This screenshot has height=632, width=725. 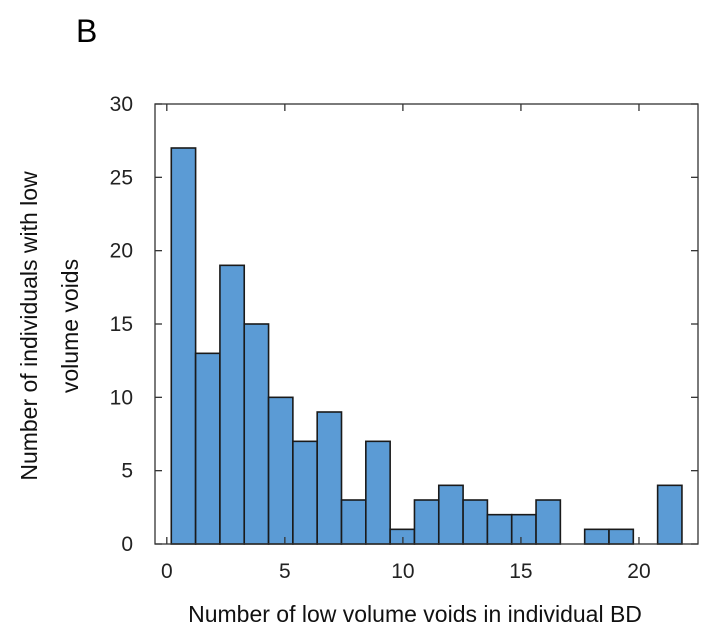 What do you see at coordinates (121, 104) in the screenshot?
I see `y-tick-label: 30` at bounding box center [121, 104].